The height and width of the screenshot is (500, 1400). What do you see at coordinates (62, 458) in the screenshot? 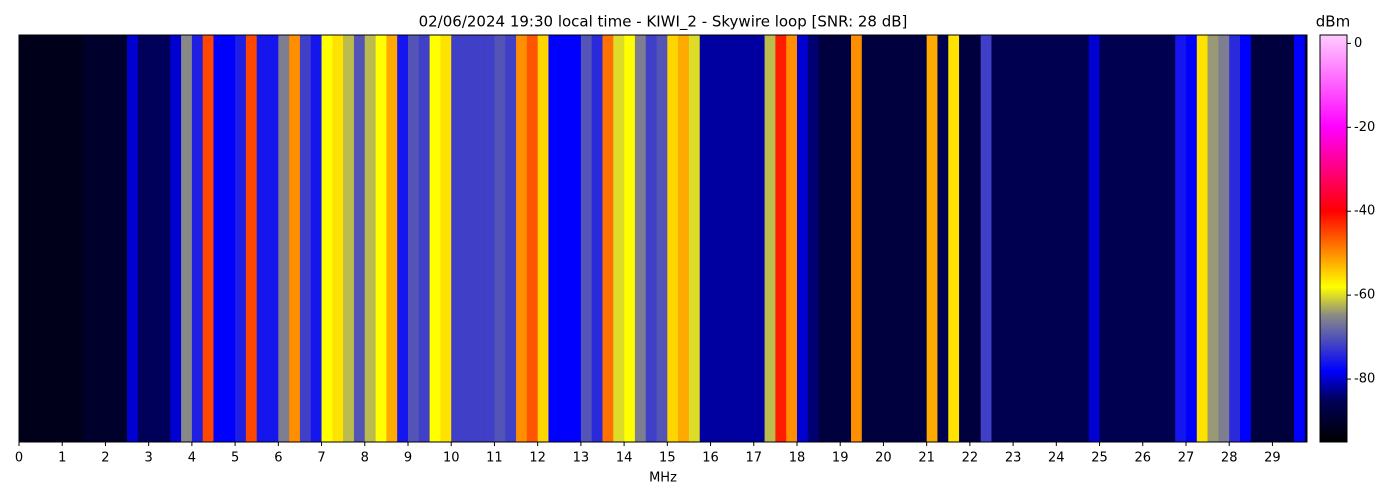
I see `x-tick-label: 1` at bounding box center [62, 458].